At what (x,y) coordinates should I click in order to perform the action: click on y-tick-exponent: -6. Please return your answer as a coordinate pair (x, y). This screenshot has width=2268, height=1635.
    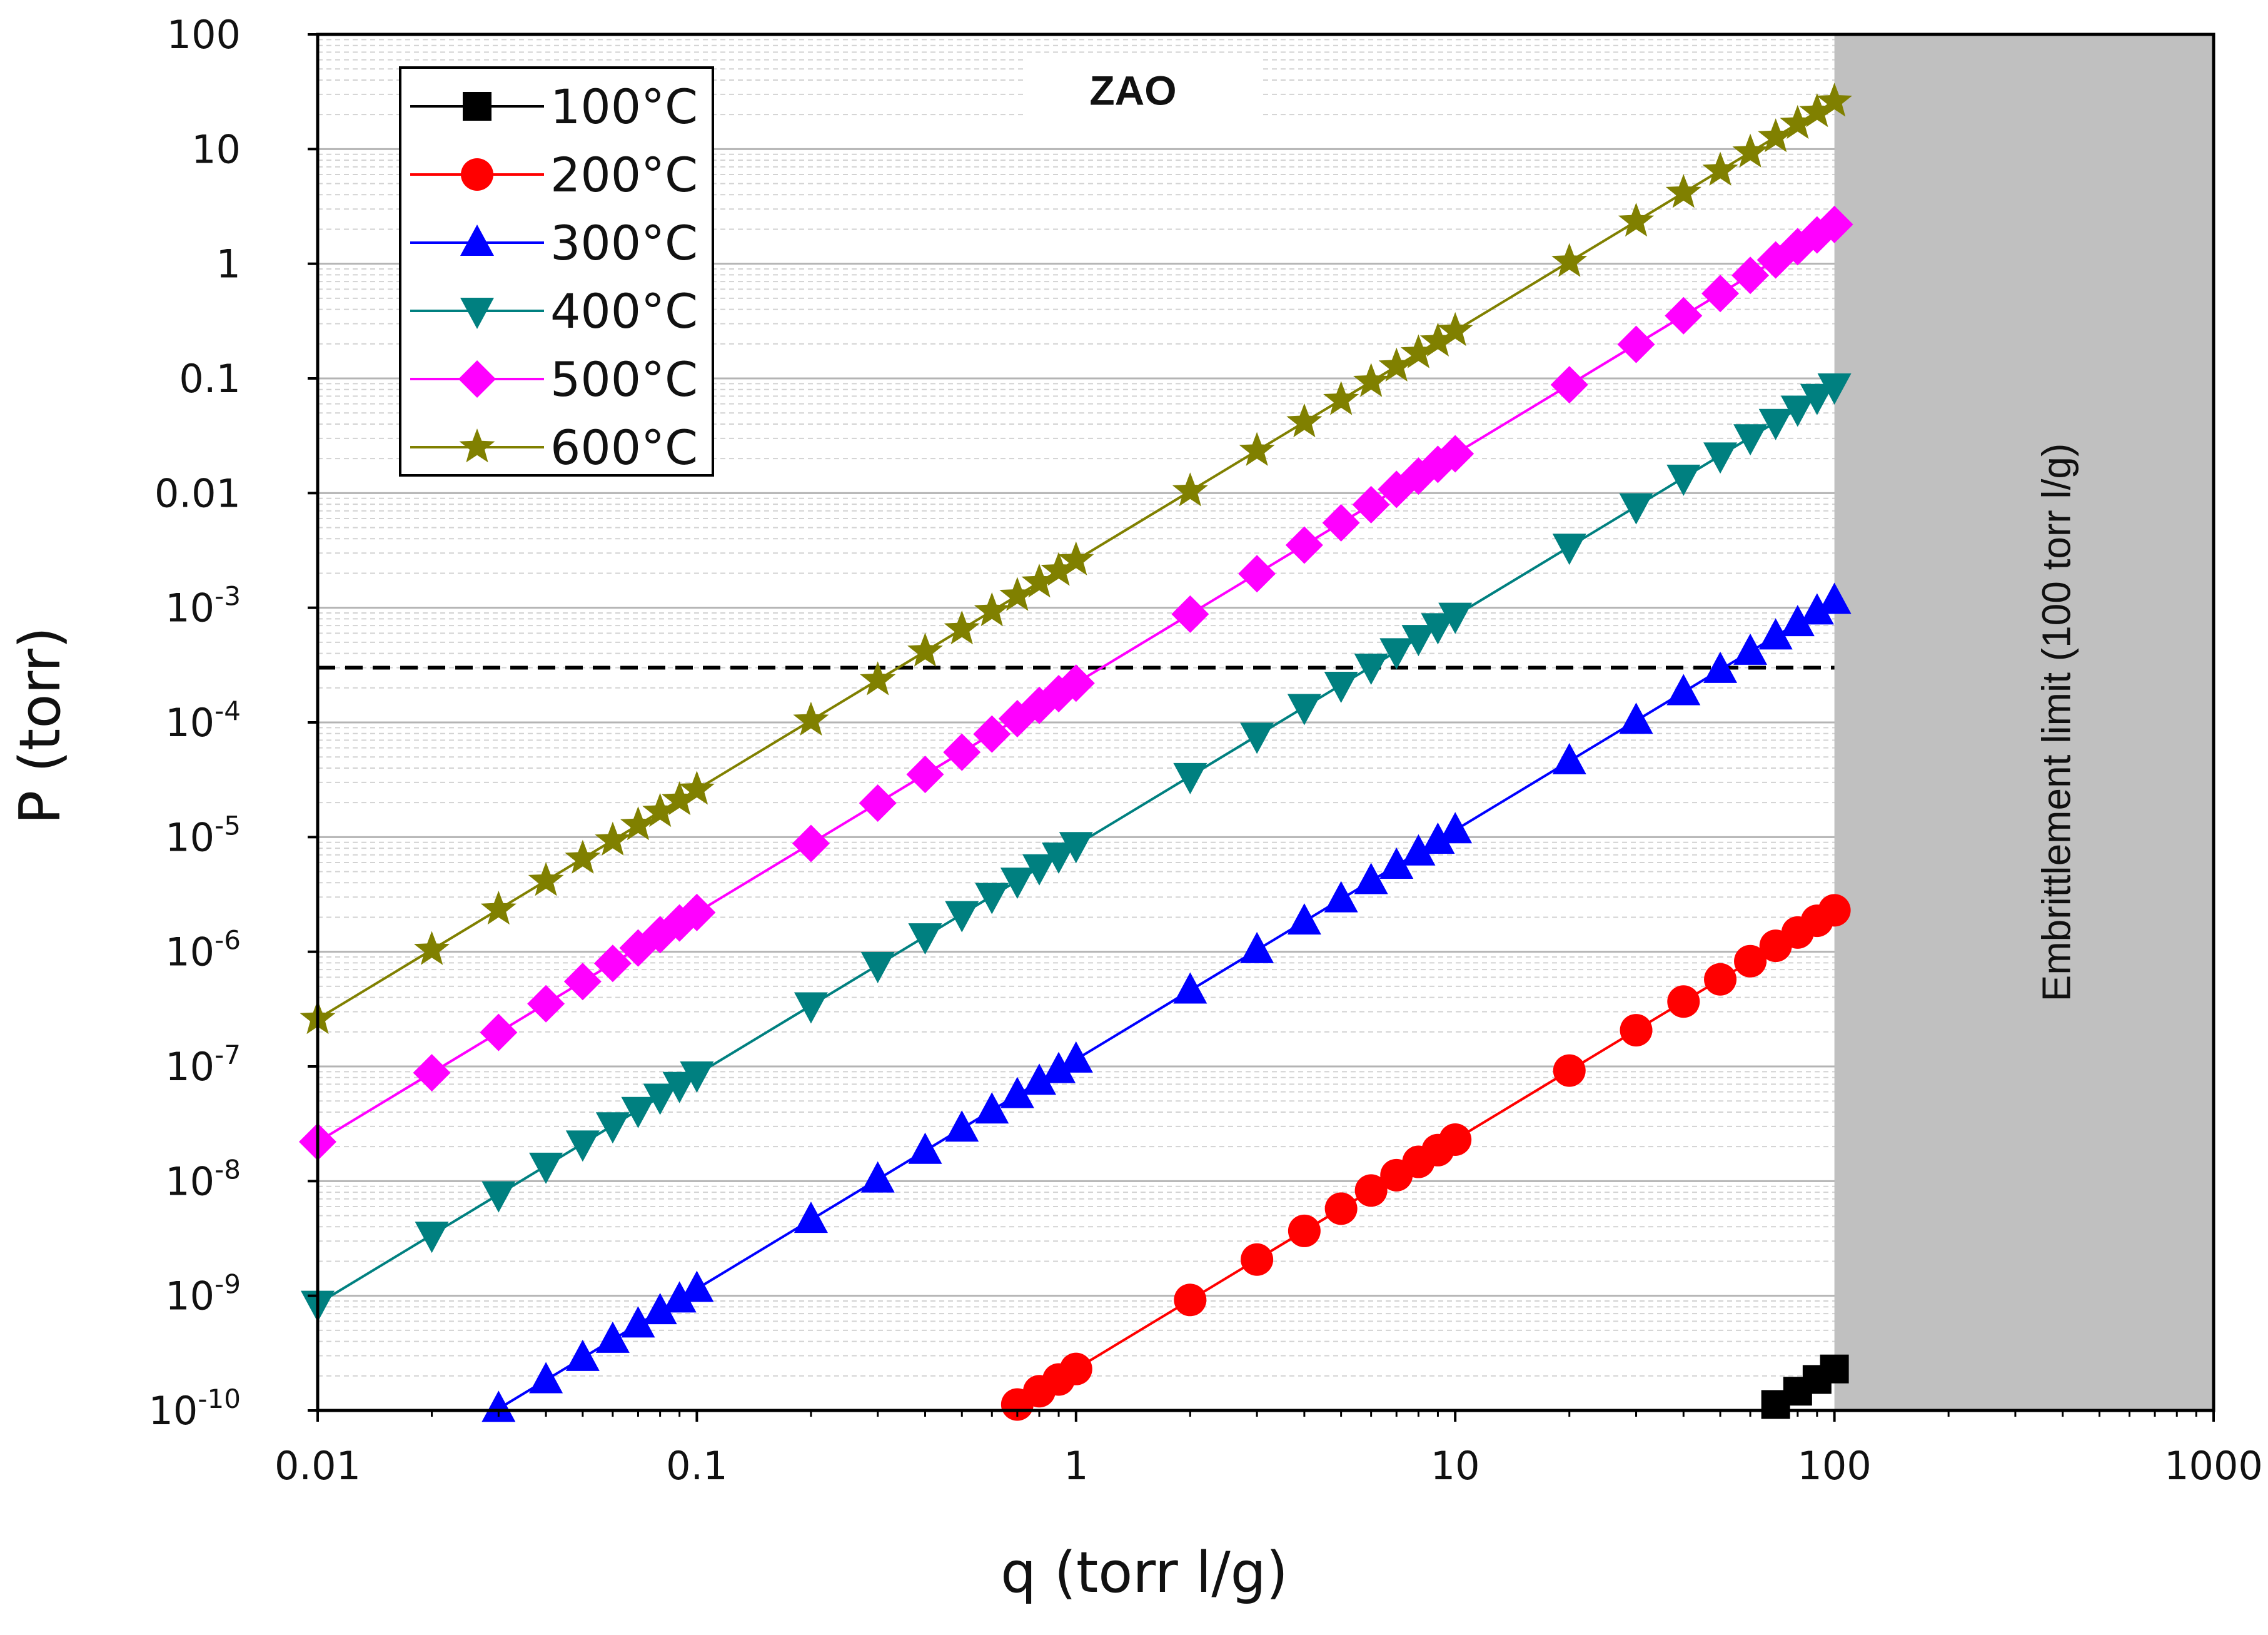
    Looking at the image, I should click on (227, 940).